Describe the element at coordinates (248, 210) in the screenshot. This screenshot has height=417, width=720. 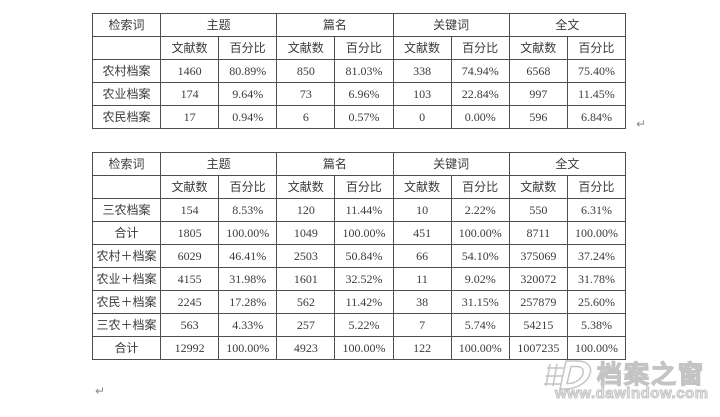
I see `data-cell: 8.53%` at that location.